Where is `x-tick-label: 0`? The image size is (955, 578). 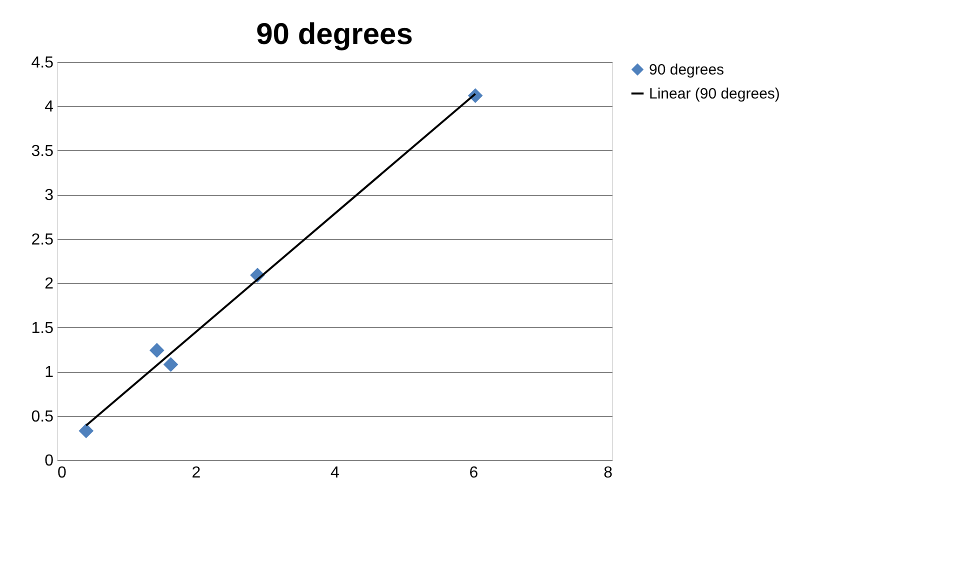
x-tick-label: 0 is located at coordinates (62, 473).